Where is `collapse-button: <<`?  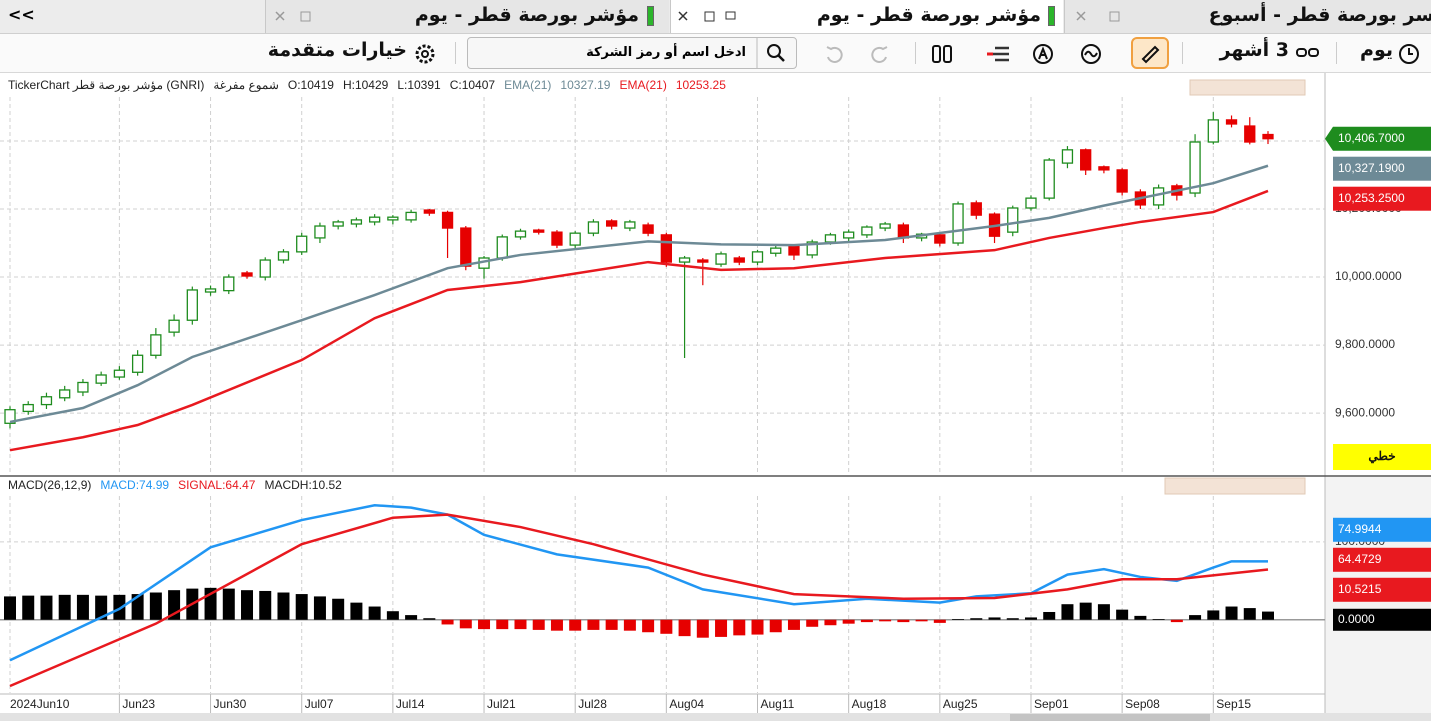
collapse-button: << is located at coordinates (21, 14).